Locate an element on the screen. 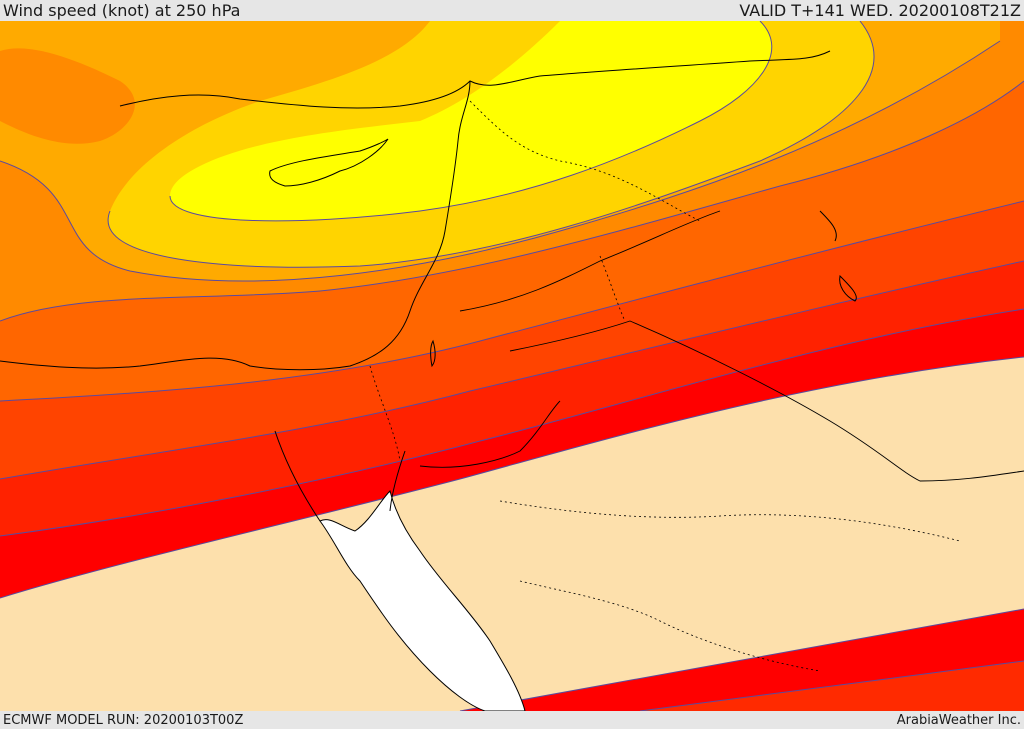  model-run: ECMWF MODEL RUN: 20200103T00Z is located at coordinates (123, 720).